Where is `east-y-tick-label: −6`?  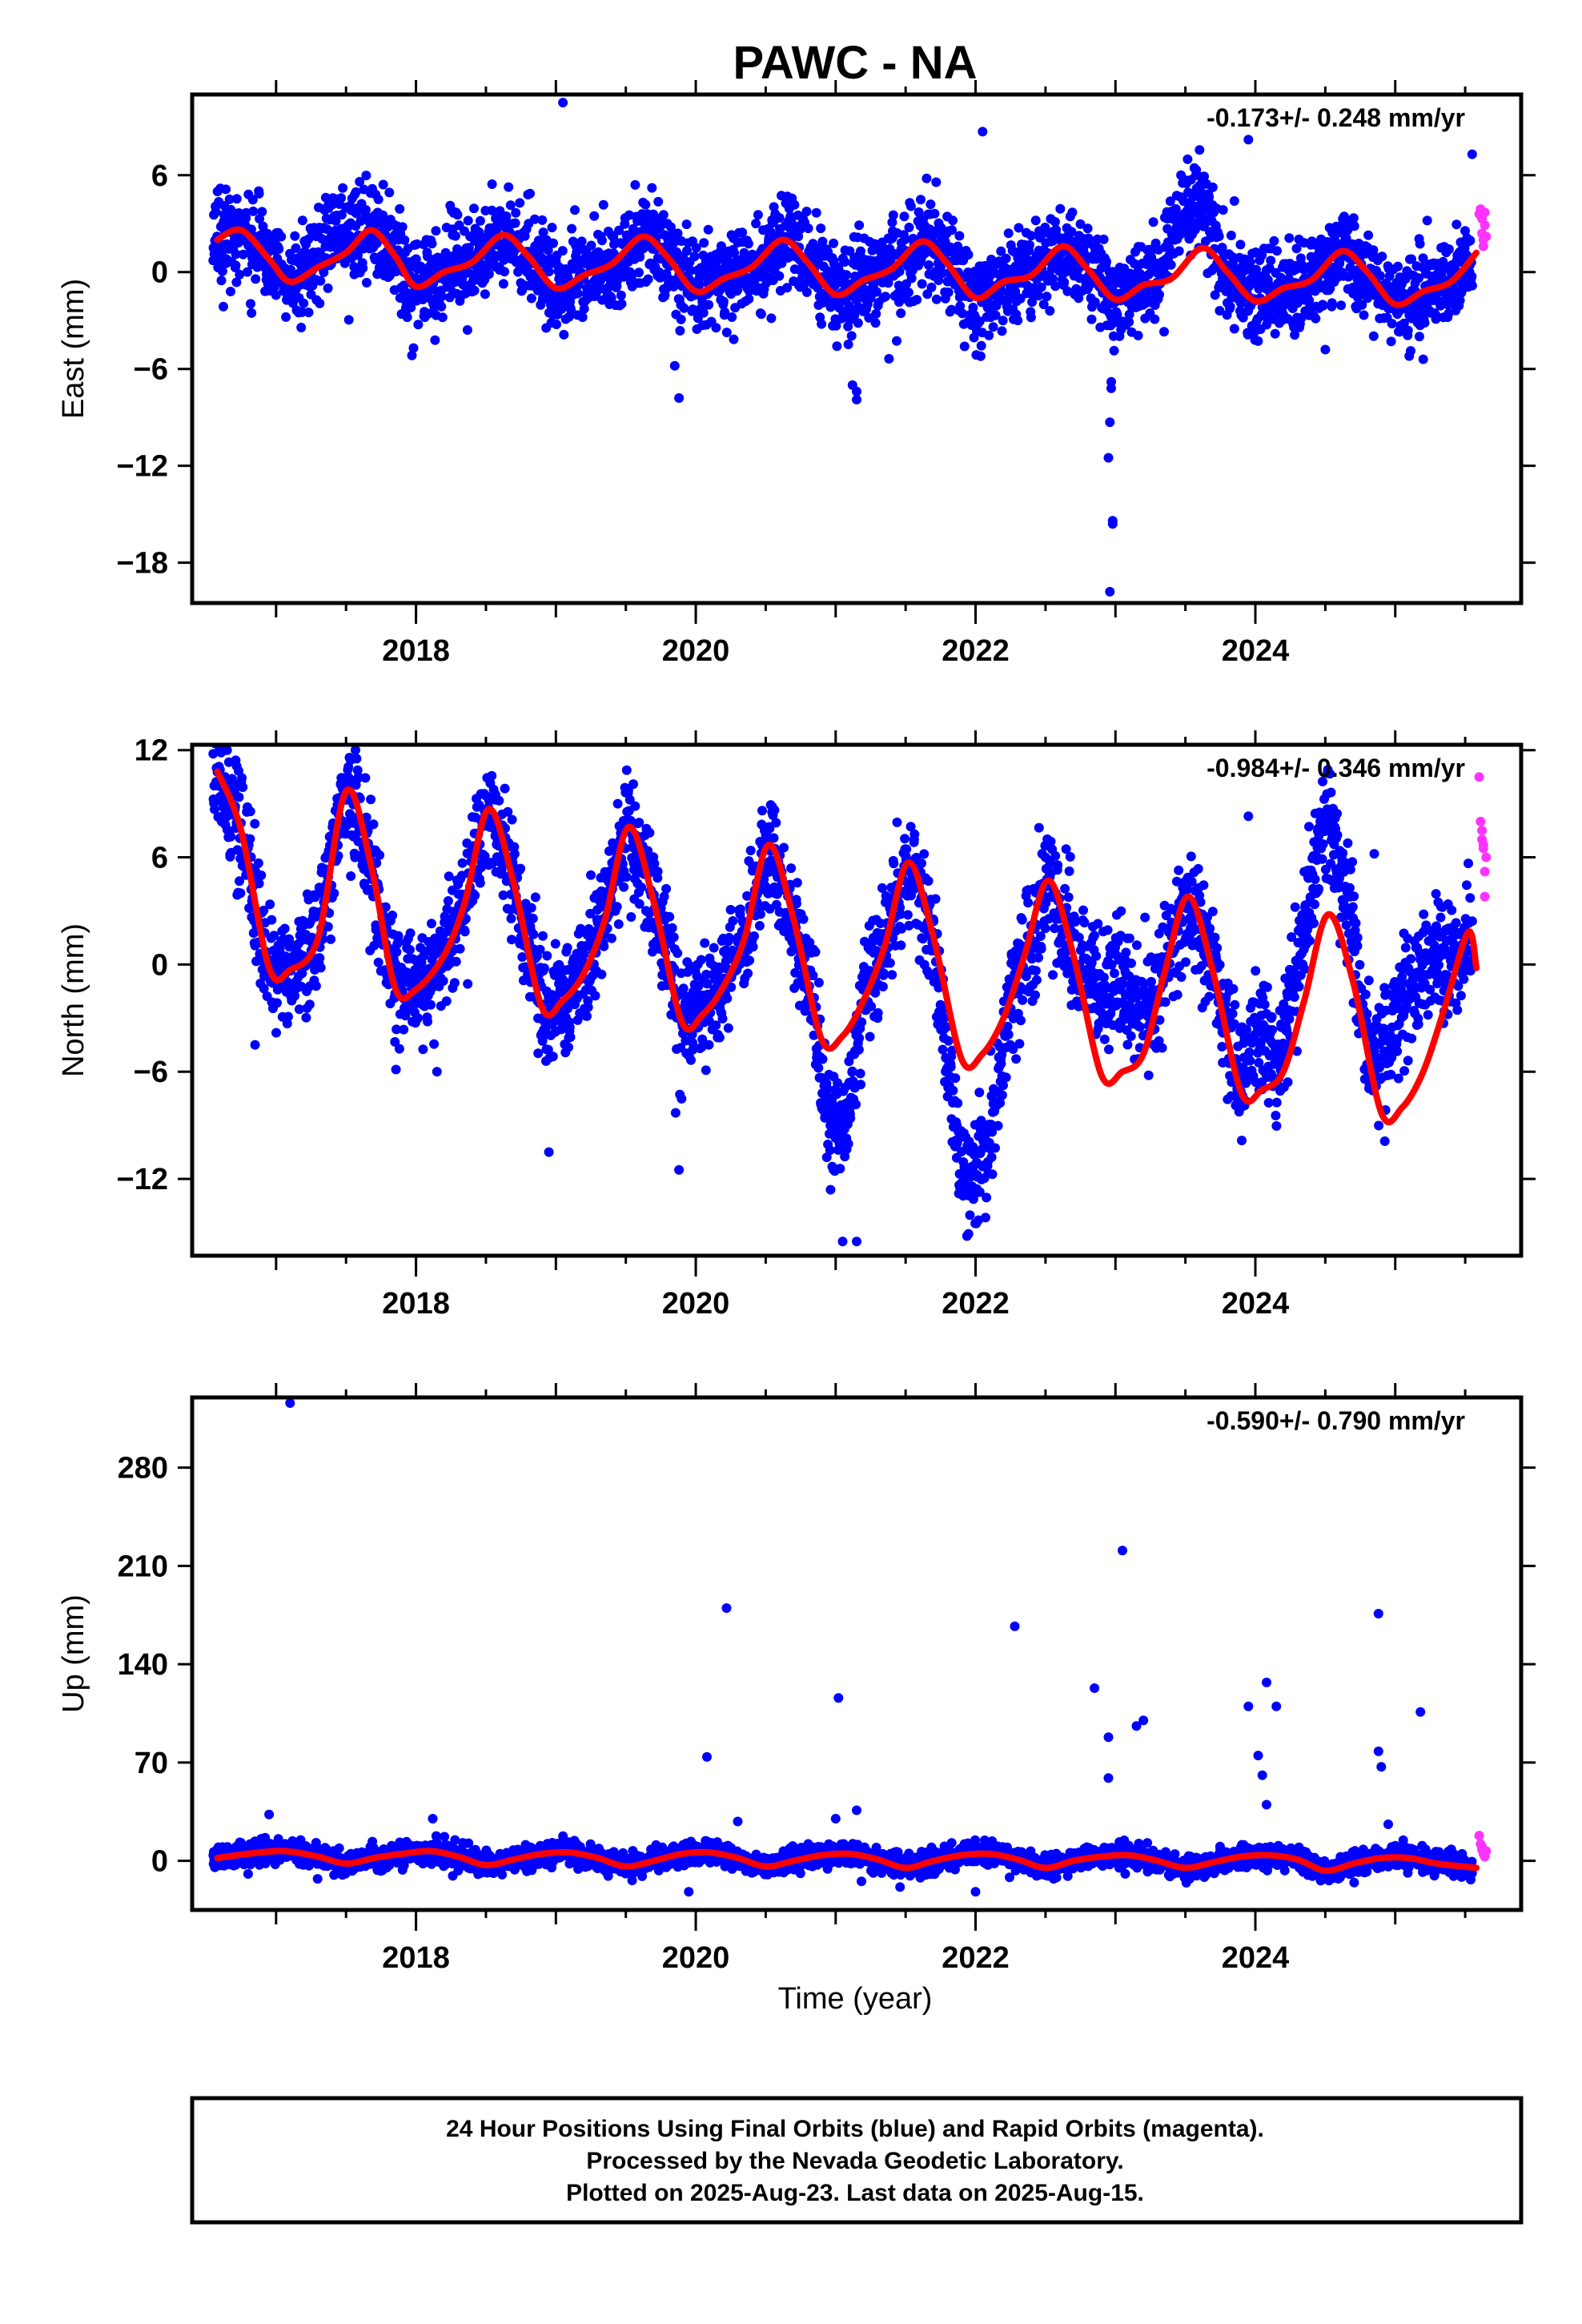
east-y-tick-label: −6 is located at coordinates (151, 370).